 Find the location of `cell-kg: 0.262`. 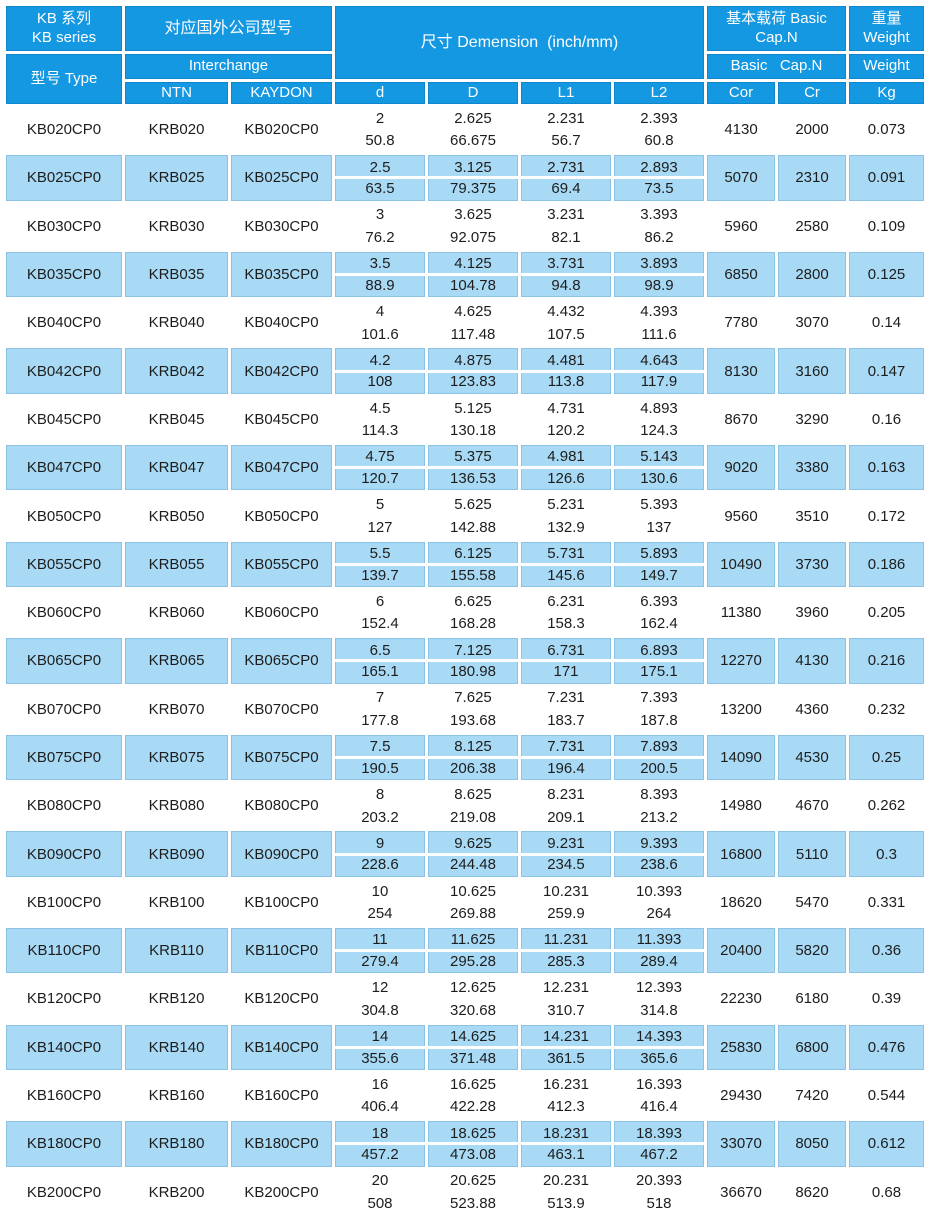

cell-kg: 0.262 is located at coordinates (886, 806).